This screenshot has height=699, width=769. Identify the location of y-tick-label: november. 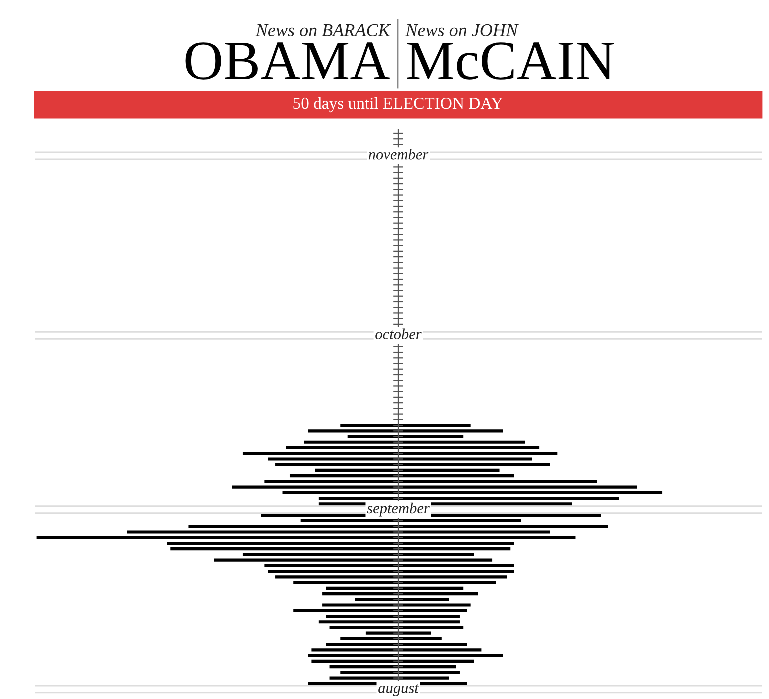
(398, 154).